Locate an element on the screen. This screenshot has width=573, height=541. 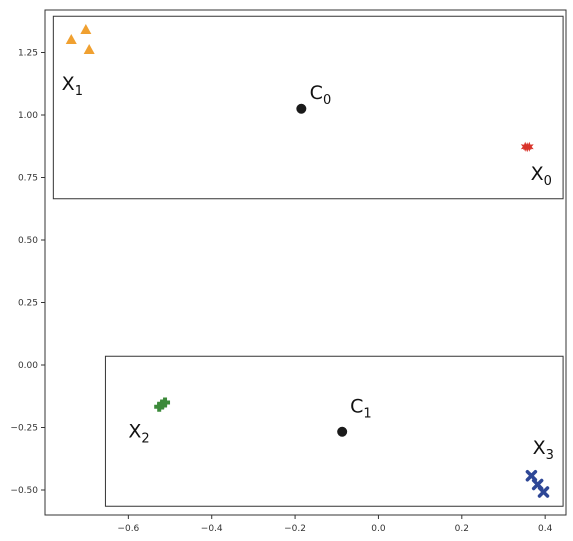
y-tick-label: 0.75 is located at coordinates (28, 179).